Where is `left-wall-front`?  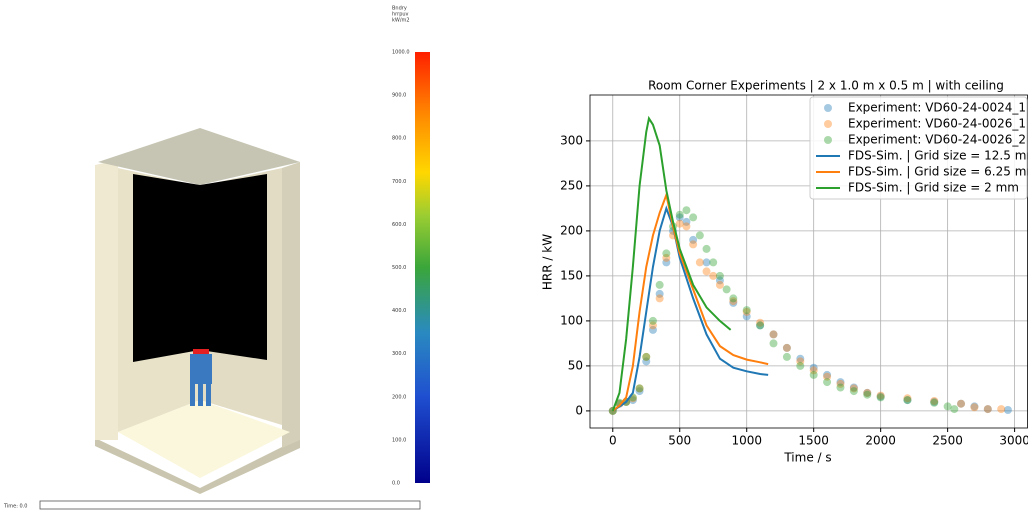 left-wall-front is located at coordinates (106, 300).